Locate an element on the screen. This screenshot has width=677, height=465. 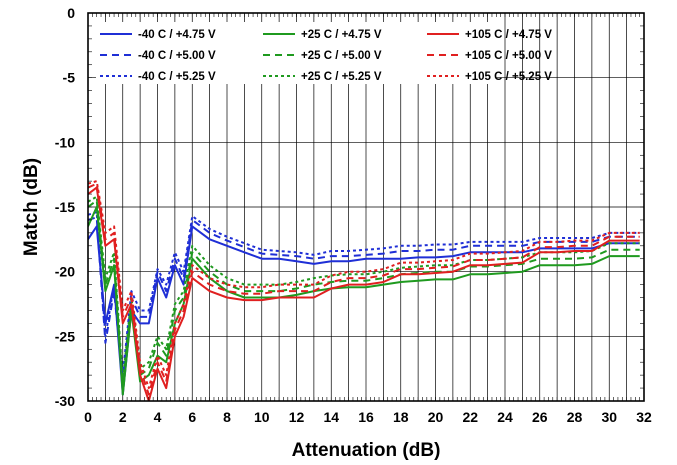
legend-background is located at coordinates (296, 53).